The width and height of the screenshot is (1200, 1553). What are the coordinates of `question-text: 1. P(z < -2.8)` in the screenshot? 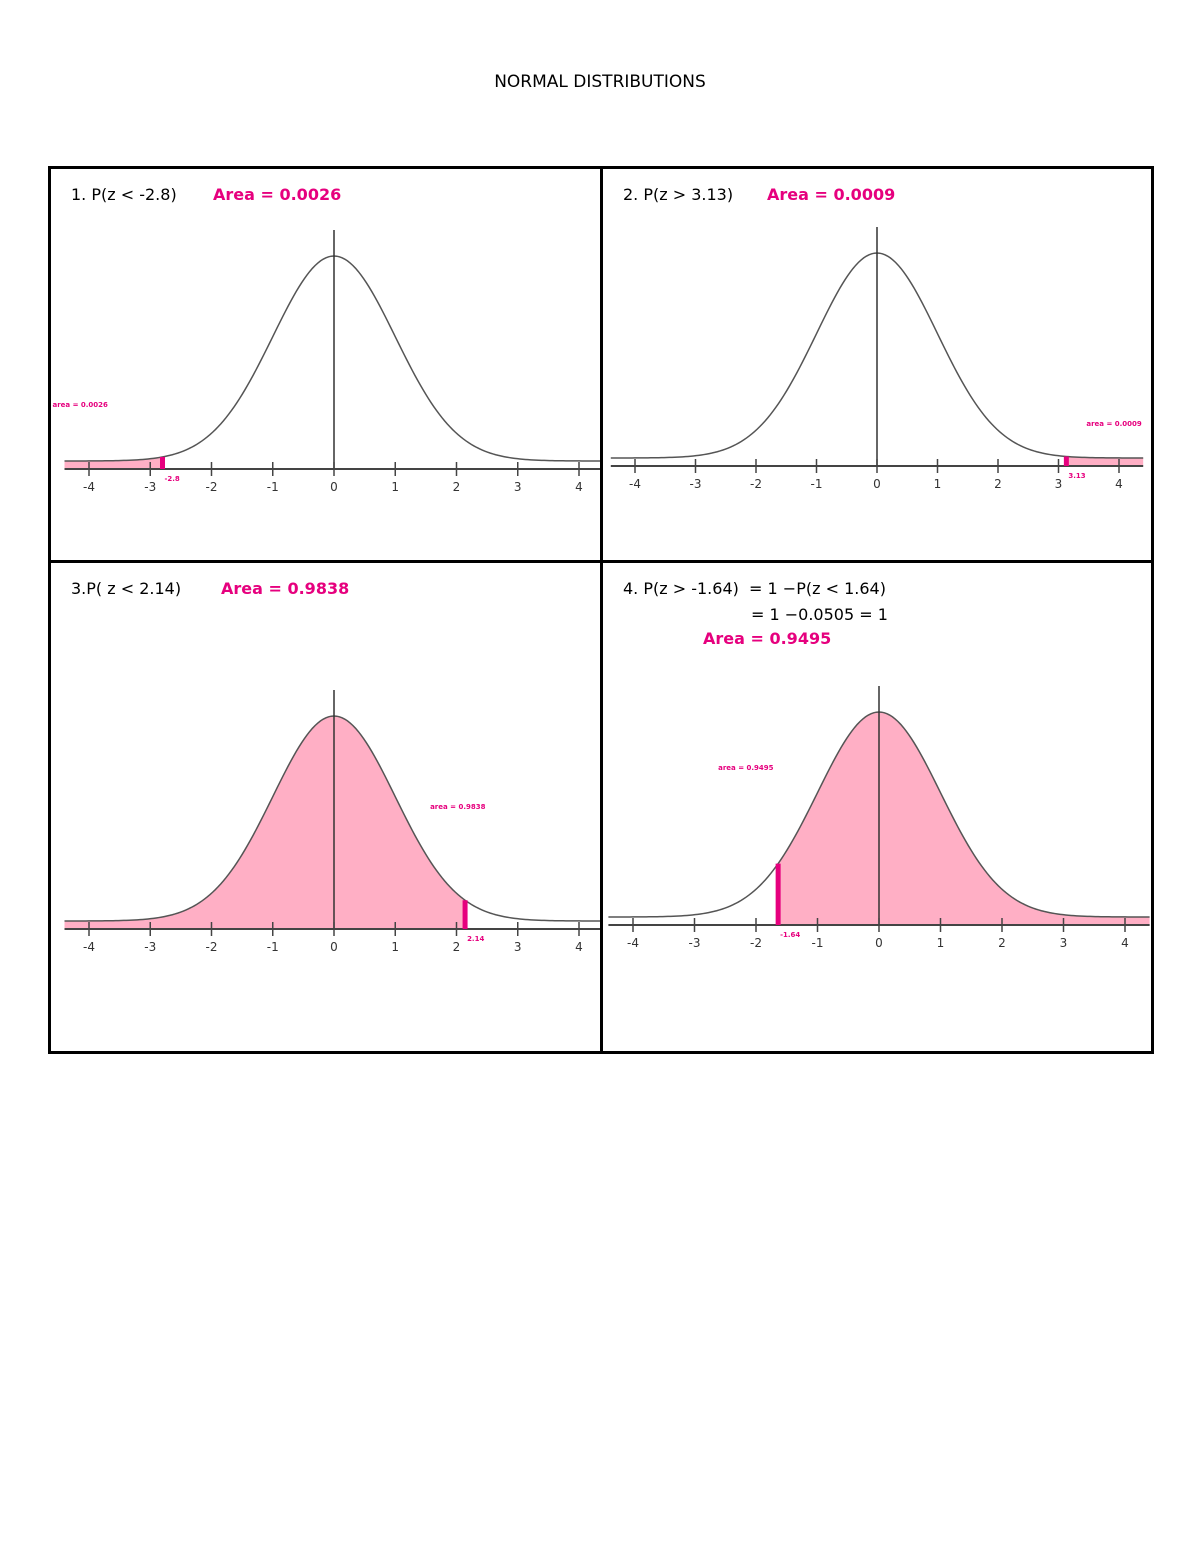 It's located at (124, 194).